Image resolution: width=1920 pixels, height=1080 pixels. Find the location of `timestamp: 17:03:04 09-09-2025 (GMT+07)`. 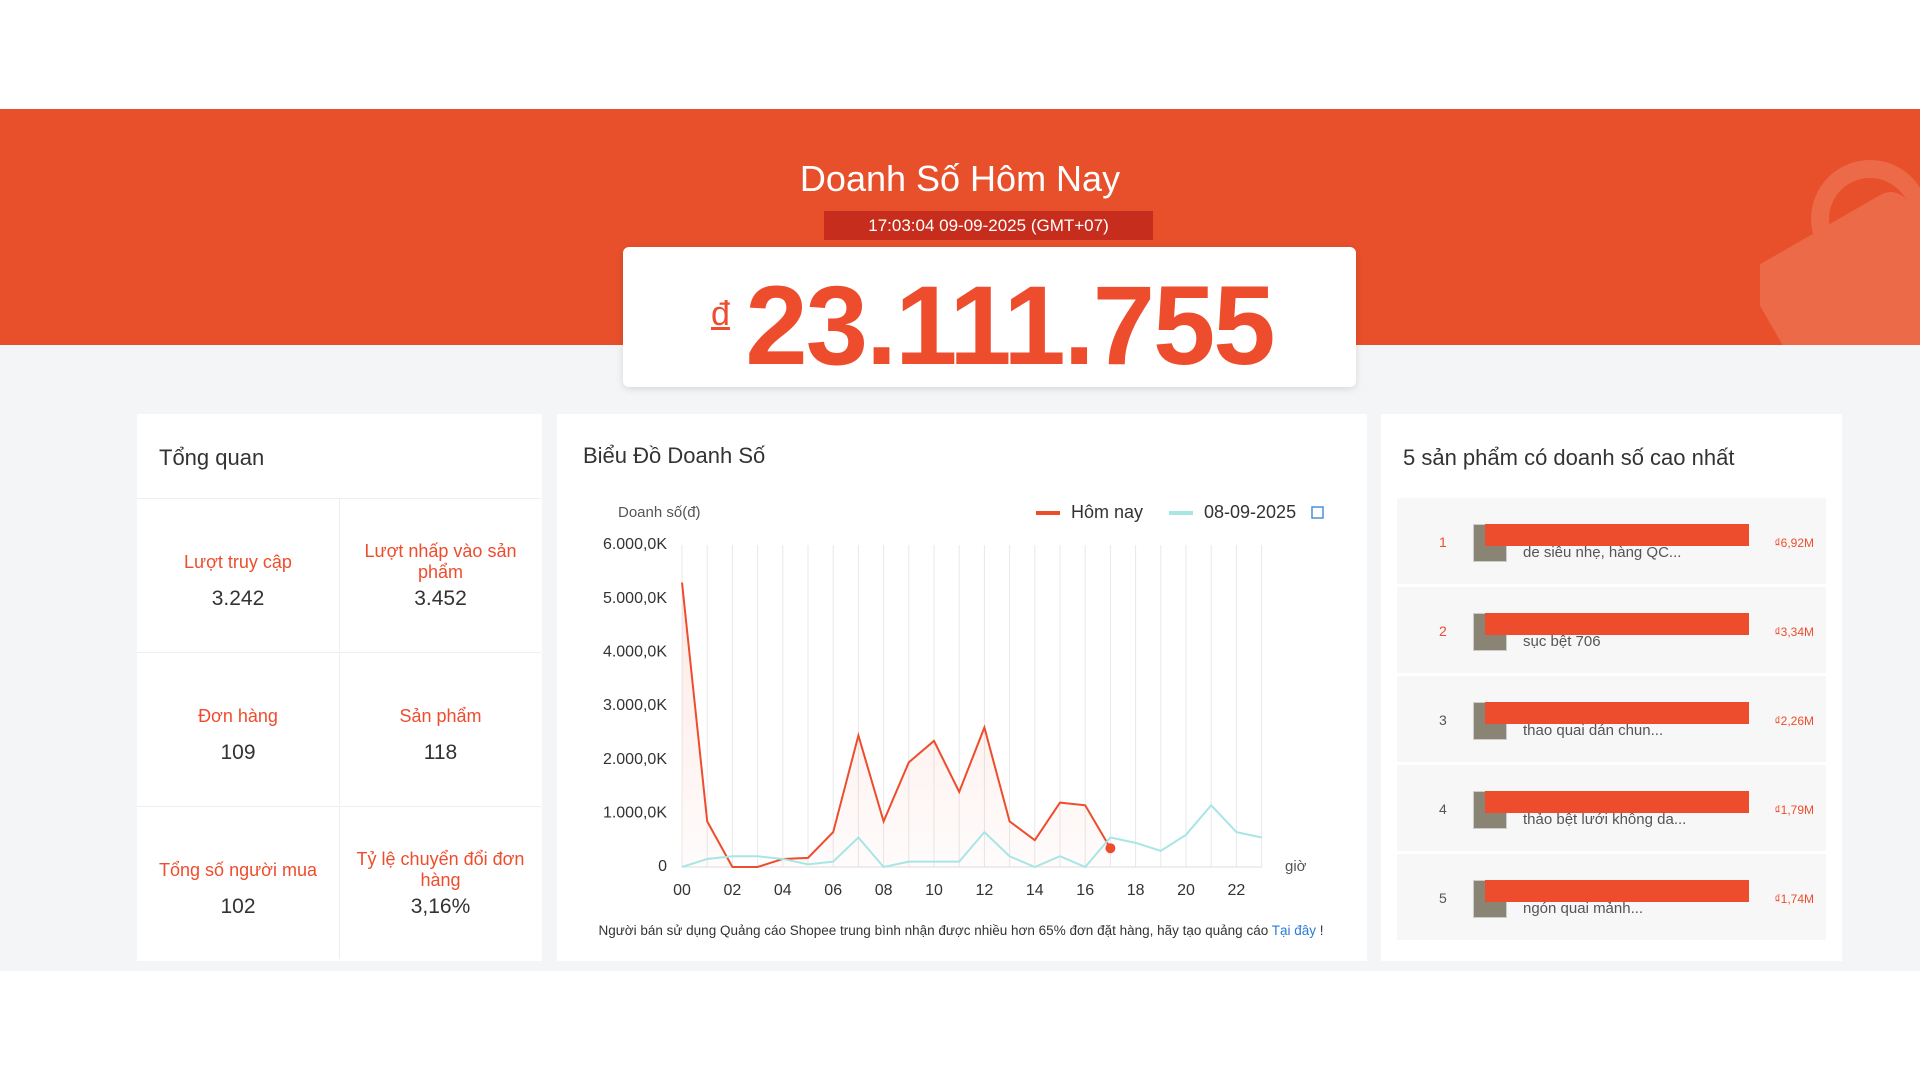

timestamp: 17:03:04 09-09-2025 (GMT+07) is located at coordinates (988, 225).